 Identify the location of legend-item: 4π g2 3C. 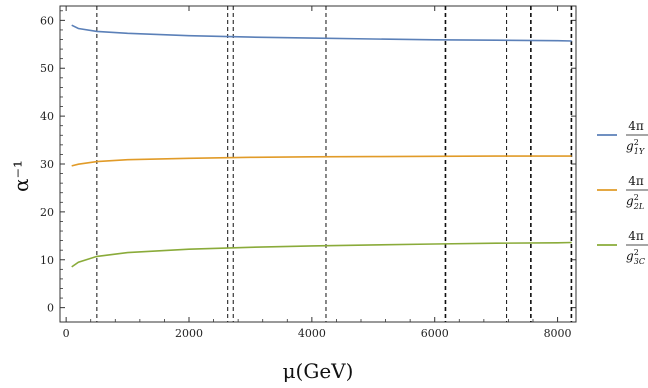
(622, 247).